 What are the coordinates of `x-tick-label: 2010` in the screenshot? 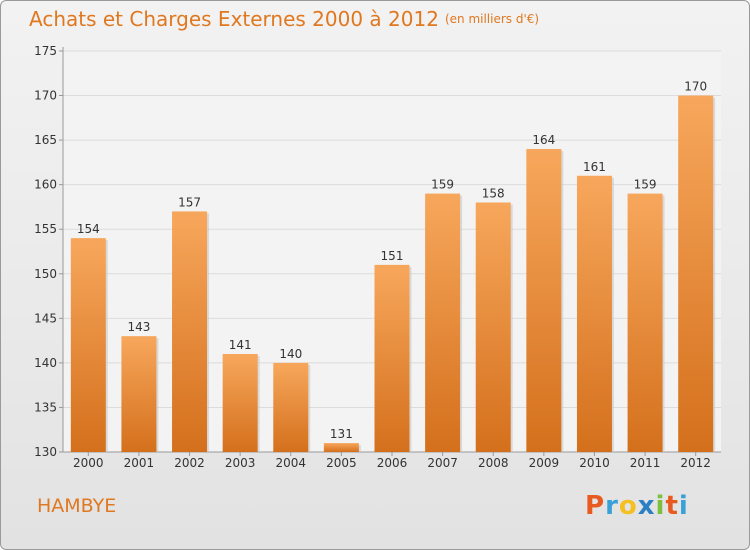 It's located at (594, 463).